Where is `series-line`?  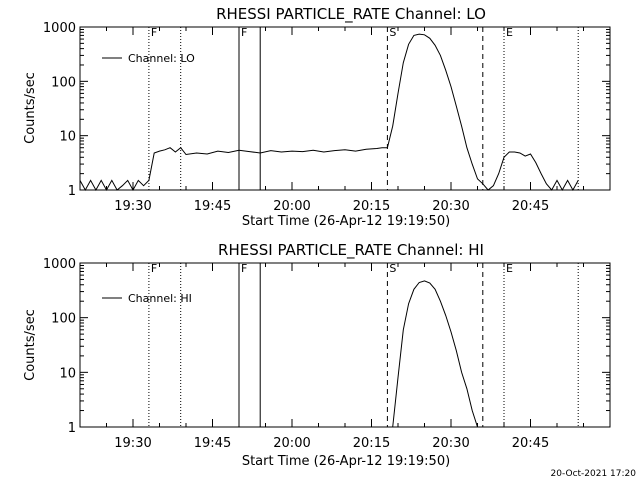 series-line is located at coordinates (435, 354).